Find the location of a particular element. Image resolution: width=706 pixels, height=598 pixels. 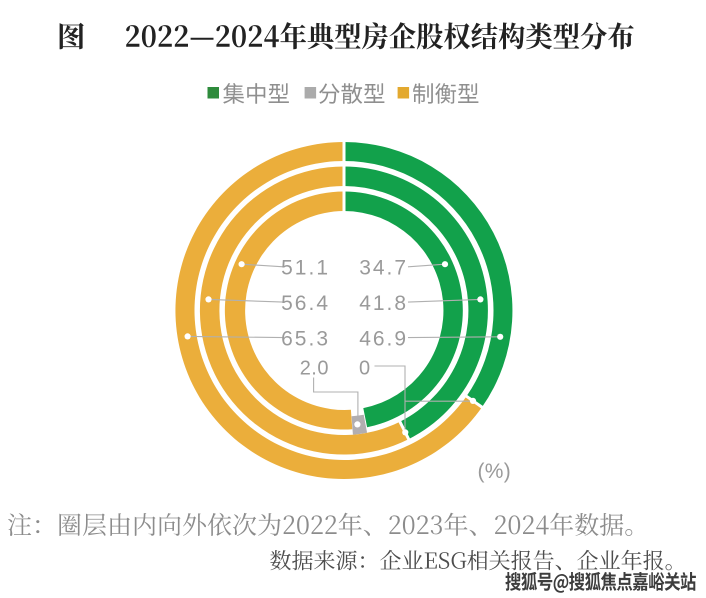

svg-text: 41.8 is located at coordinates (383, 303).